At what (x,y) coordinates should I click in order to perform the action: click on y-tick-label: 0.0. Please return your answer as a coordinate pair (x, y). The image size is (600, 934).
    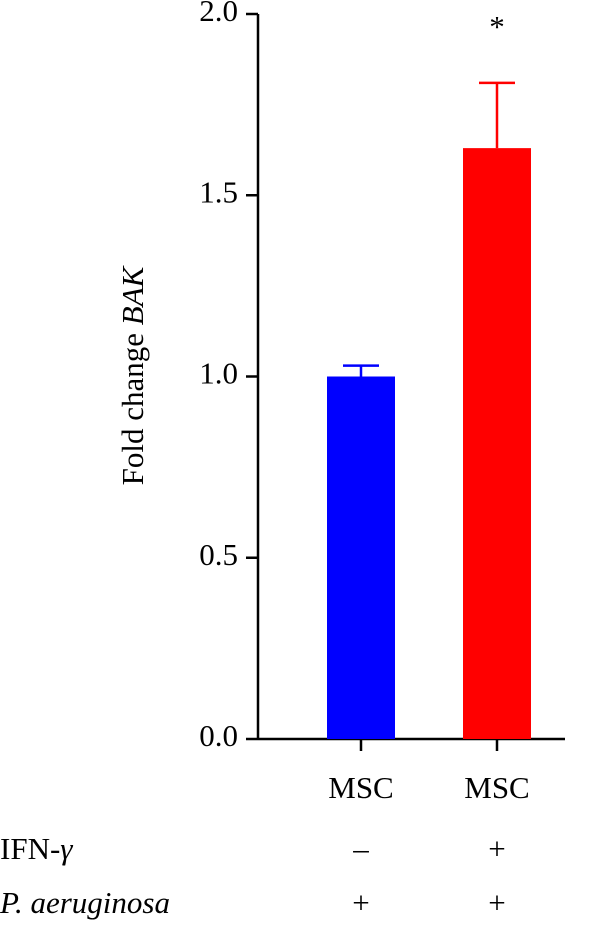
    Looking at the image, I should click on (218, 735).